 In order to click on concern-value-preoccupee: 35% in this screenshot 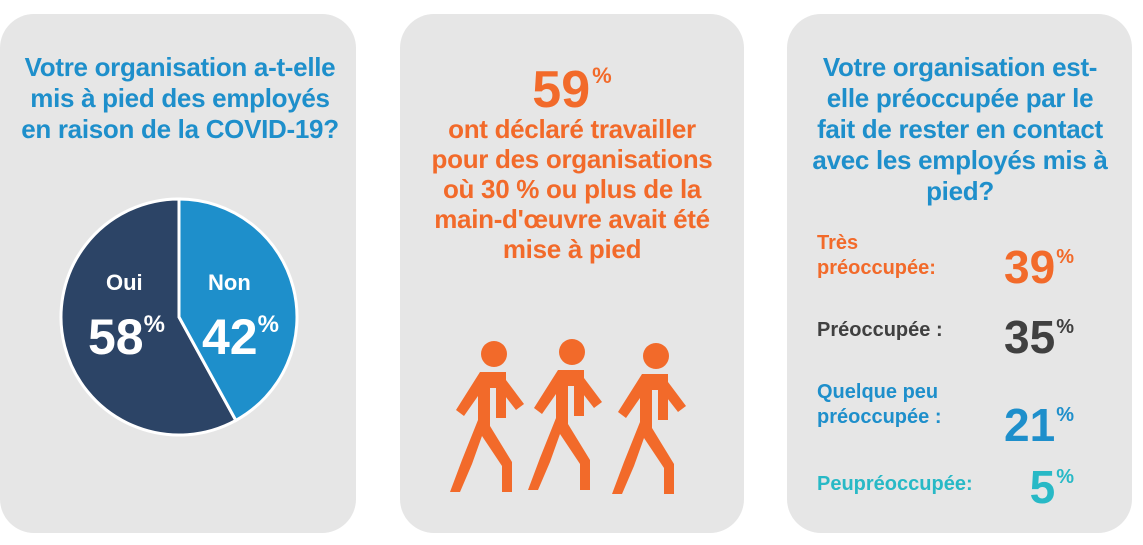, I will do `click(1039, 337)`.